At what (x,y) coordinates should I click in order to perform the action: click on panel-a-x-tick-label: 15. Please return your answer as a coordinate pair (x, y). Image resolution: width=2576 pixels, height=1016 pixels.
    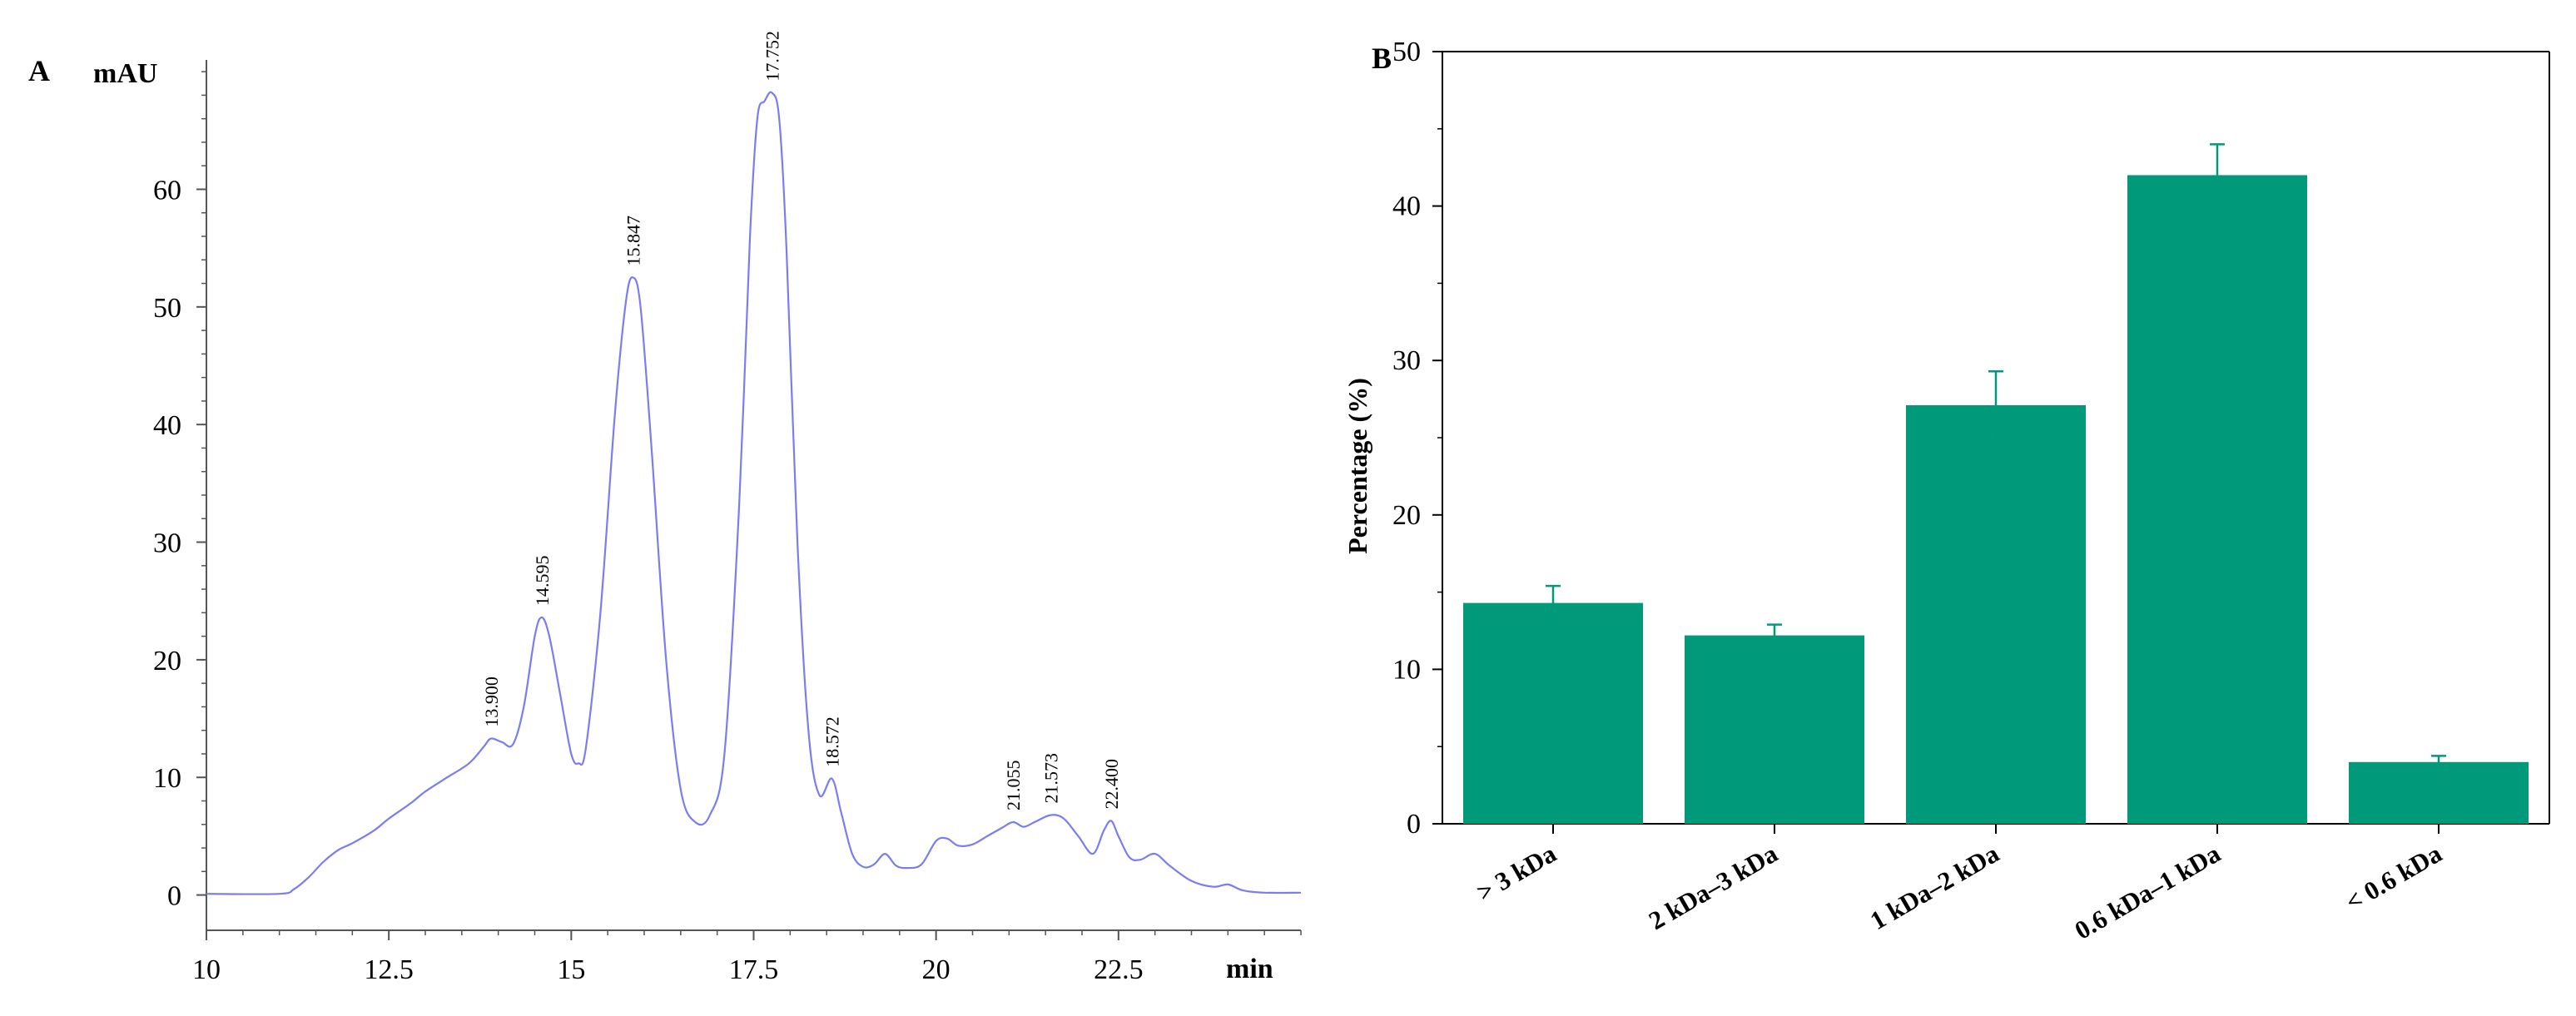
    Looking at the image, I should click on (571, 969).